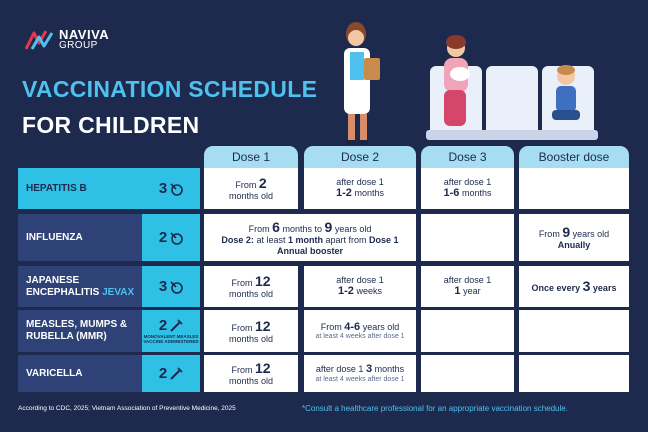 The image size is (648, 432). Describe the element at coordinates (80, 188) in the screenshot. I see `row-label-hepatitis-b: HEPATITIS B` at that location.